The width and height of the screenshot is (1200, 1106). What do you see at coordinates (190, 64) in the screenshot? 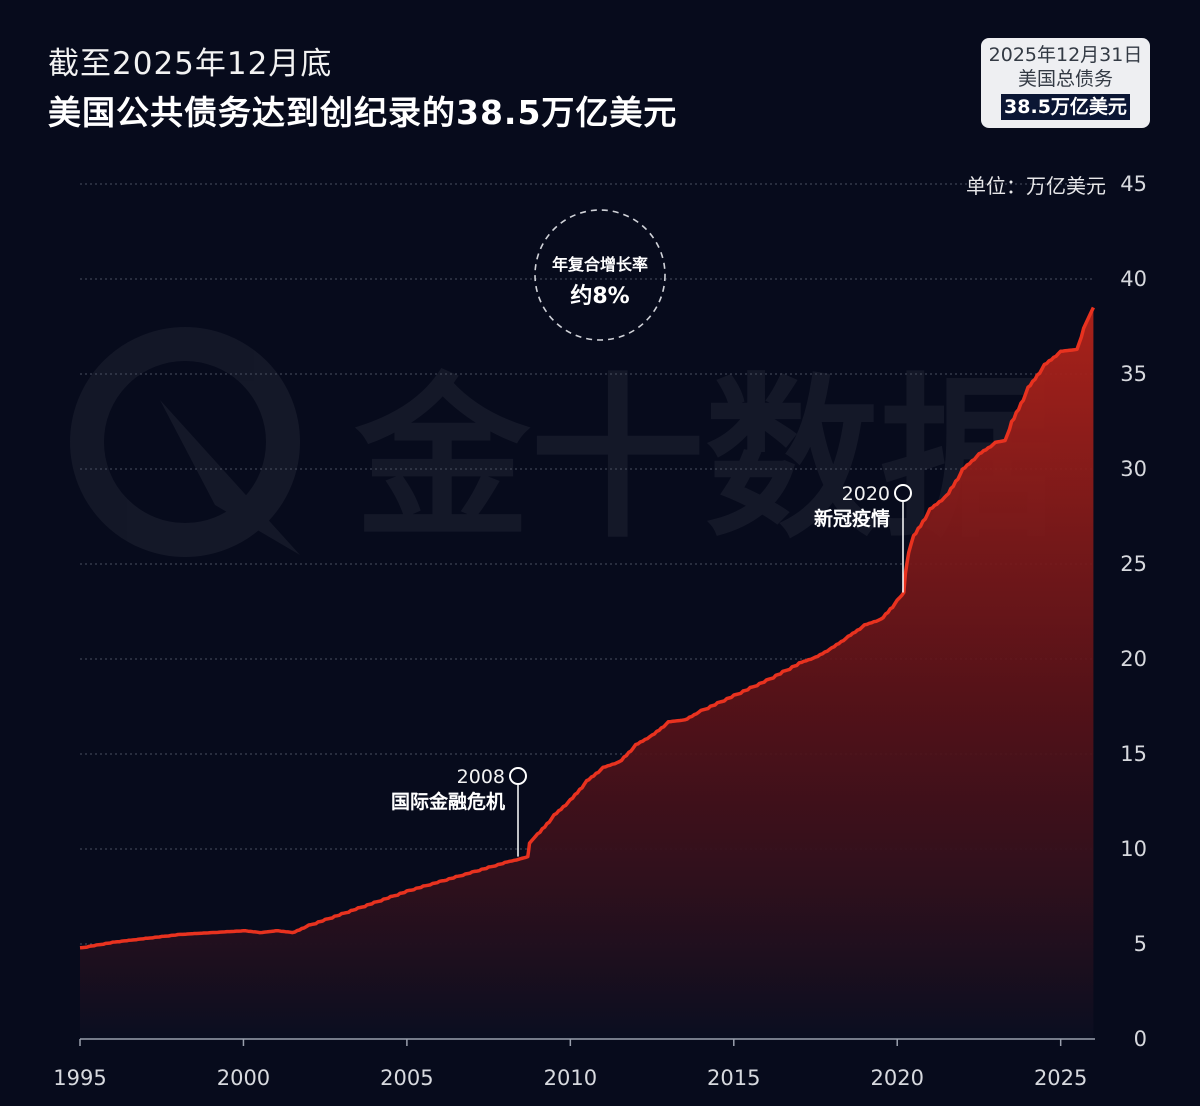
I see `chart-subtitle: 截至2025年12月底` at bounding box center [190, 64].